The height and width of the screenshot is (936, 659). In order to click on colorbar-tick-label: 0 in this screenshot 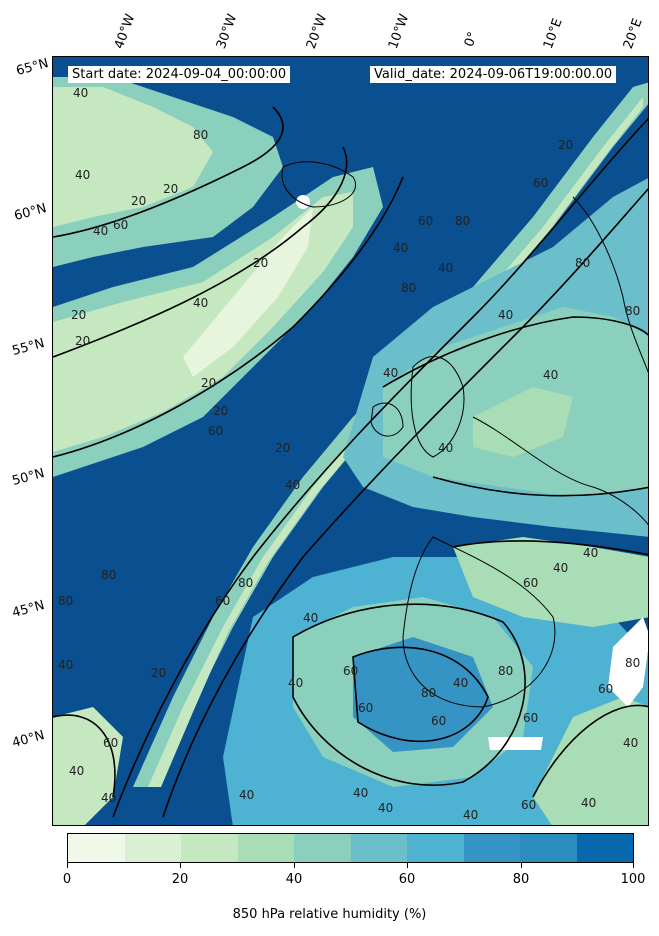, I will do `click(67, 879)`.